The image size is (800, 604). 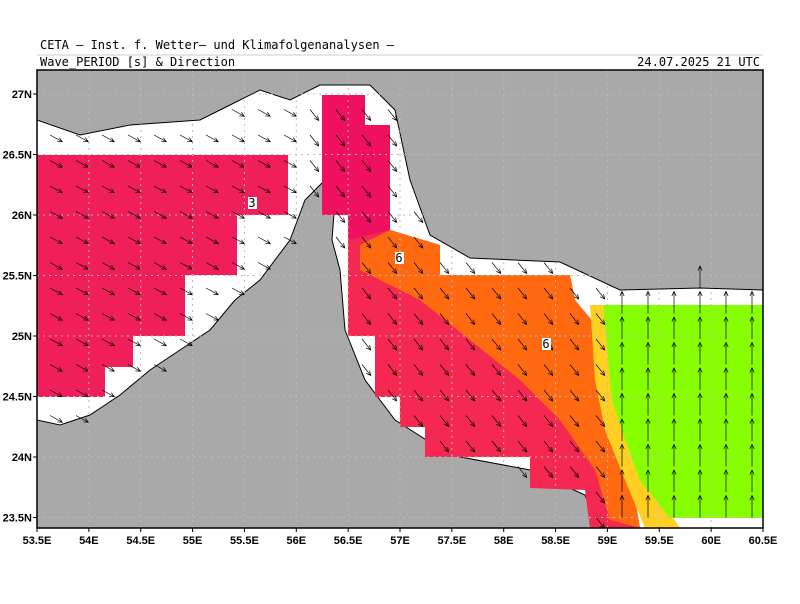 I want to click on x-tick-label: 54E, so click(x=89, y=541).